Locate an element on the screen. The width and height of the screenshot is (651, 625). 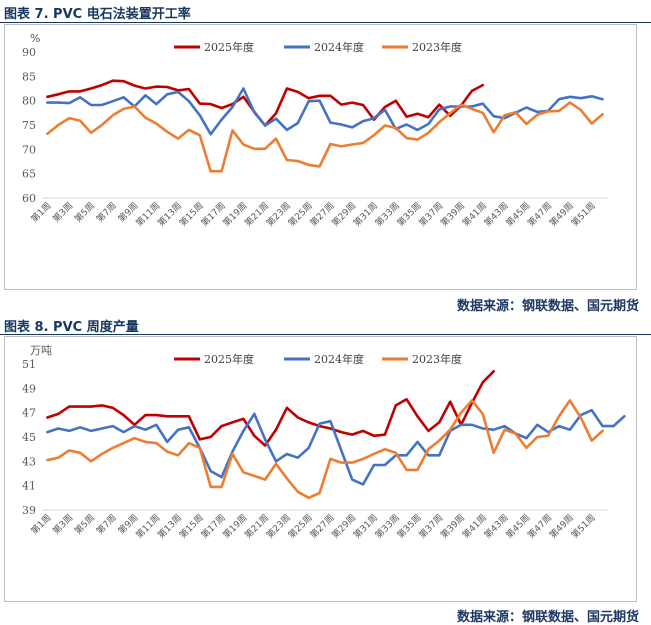
y-tick-label: 51 is located at coordinates (29, 364).